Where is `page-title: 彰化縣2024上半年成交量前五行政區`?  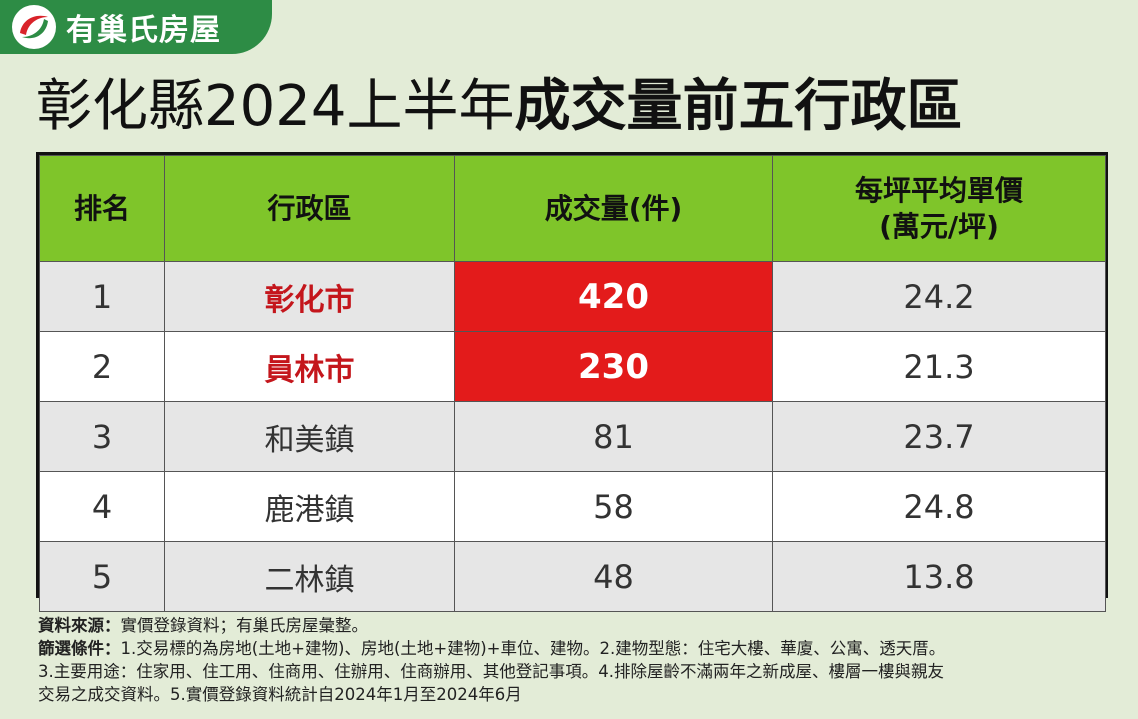 page-title: 彰化縣2024上半年成交量前五行政區 is located at coordinates (499, 107).